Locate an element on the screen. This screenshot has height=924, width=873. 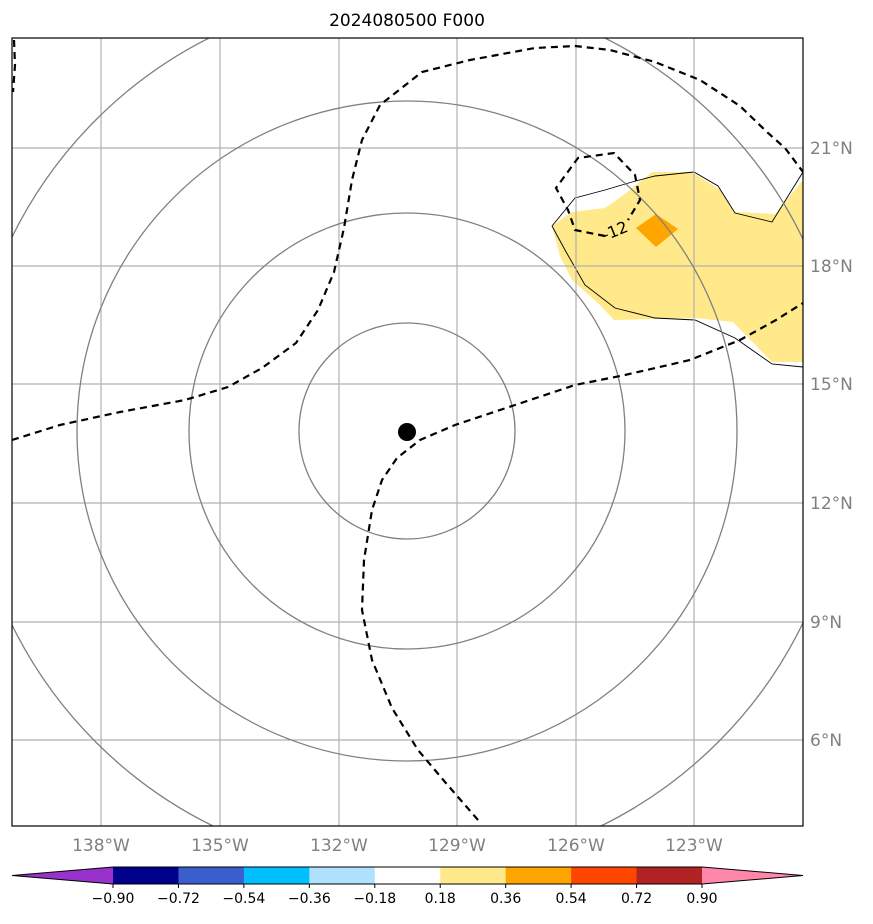
storm-center-marker is located at coordinates (407, 432).